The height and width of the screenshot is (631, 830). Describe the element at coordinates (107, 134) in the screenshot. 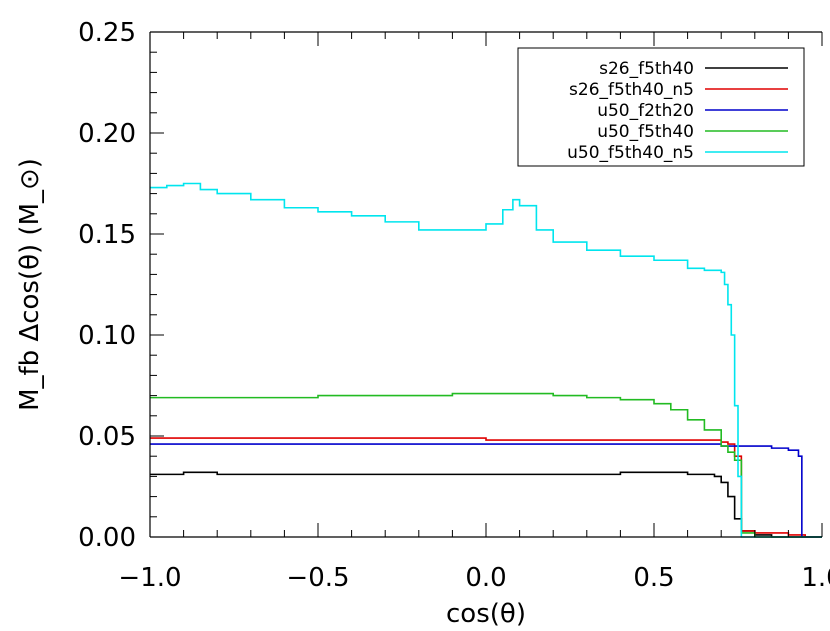

I see `y-tick-label: 0.20` at that location.